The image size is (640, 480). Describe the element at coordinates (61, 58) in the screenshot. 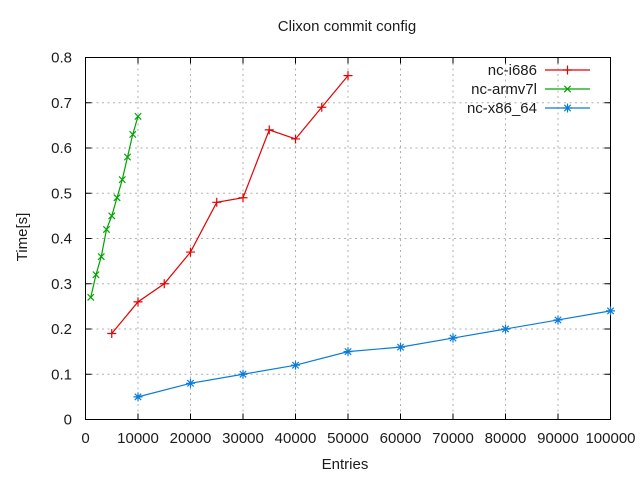

I see `y-tick-label: 0.8` at that location.